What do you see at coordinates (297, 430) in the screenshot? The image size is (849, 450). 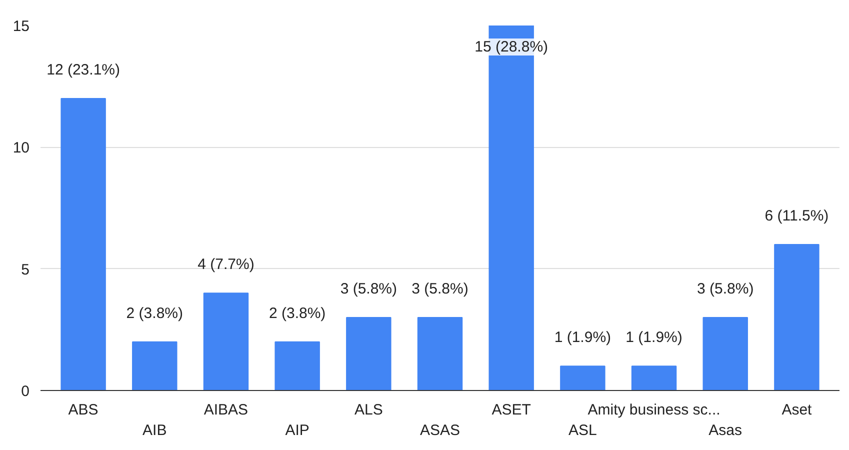 I see `x-tick-label: AIP` at bounding box center [297, 430].